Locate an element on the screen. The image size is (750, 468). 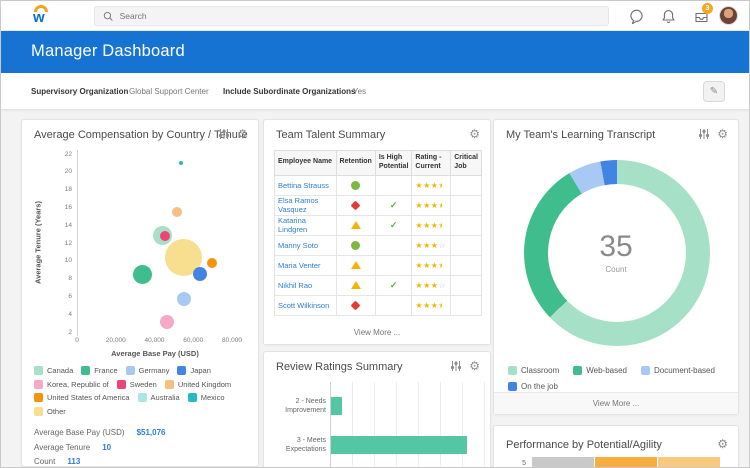
stat-value-link: 113 is located at coordinates (74, 461).